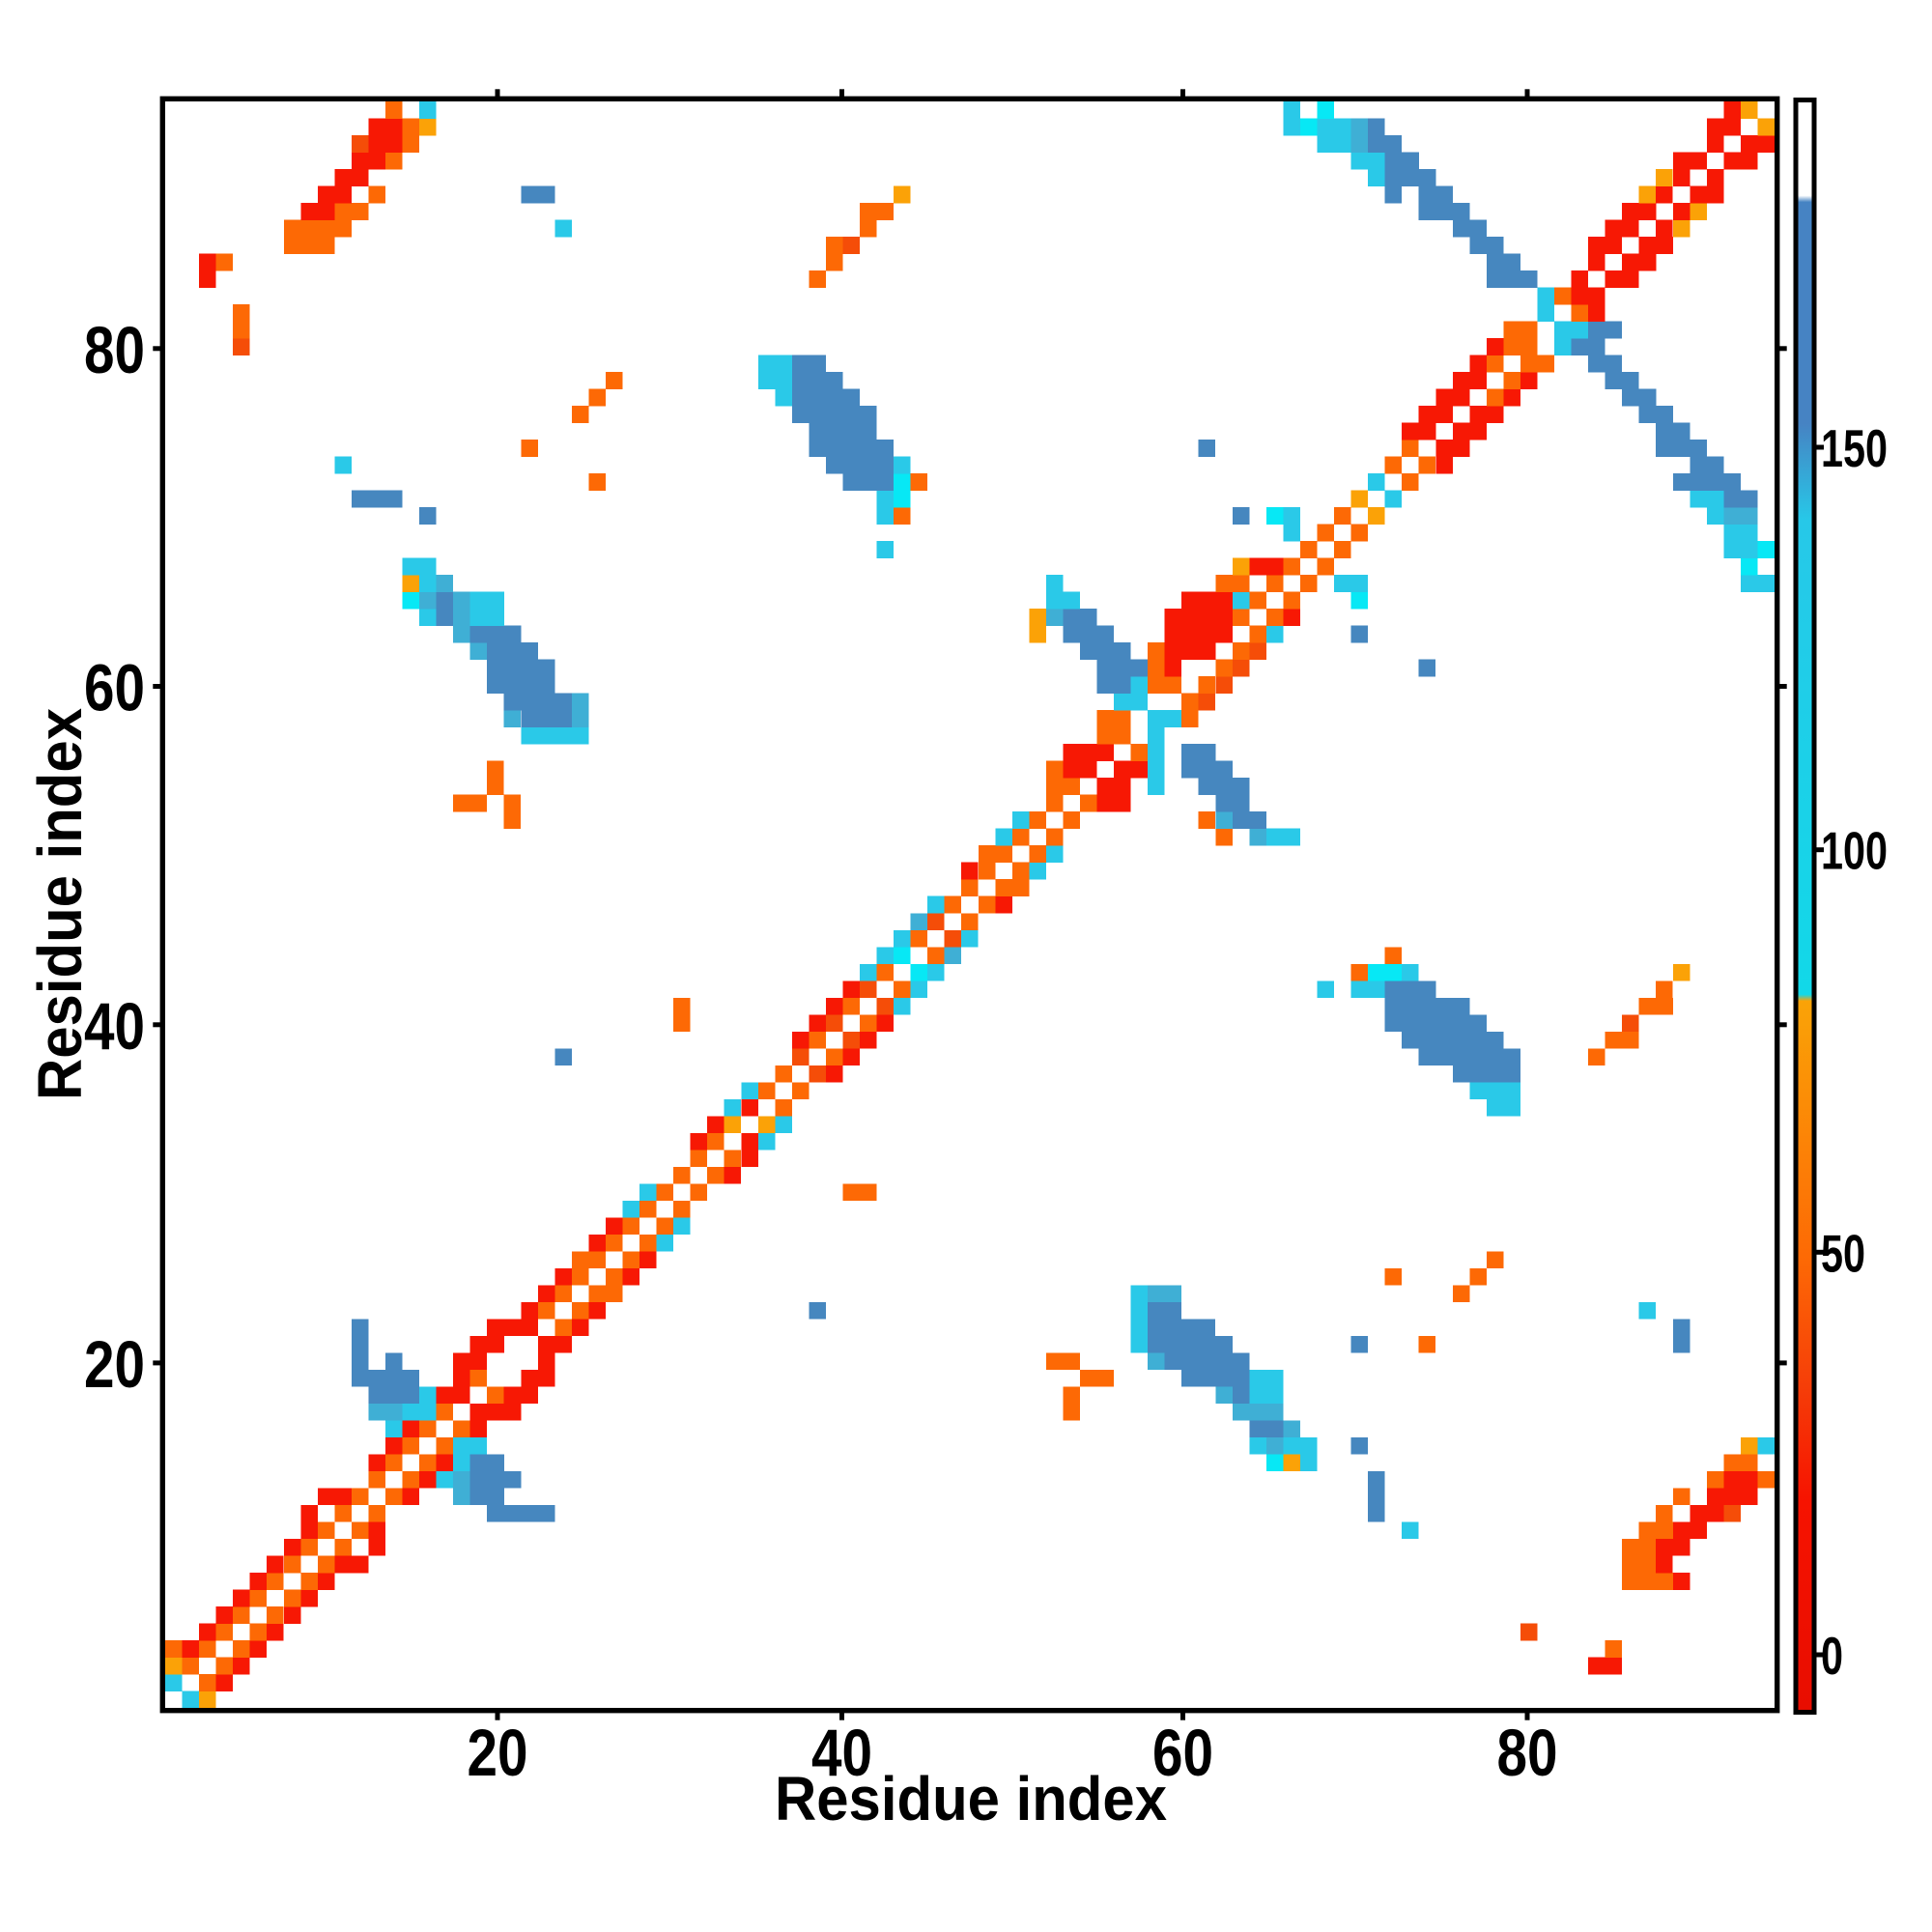 This screenshot has height=1932, width=1932. I want to click on svg-text: 0, so click(1832, 1656).